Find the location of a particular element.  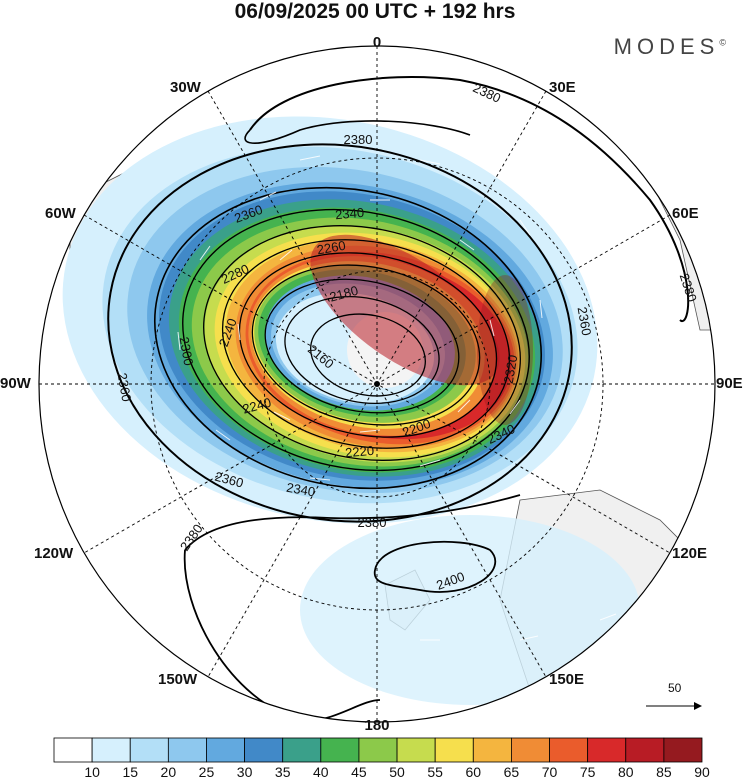

colorbar-tick-label: 45 is located at coordinates (359, 772).